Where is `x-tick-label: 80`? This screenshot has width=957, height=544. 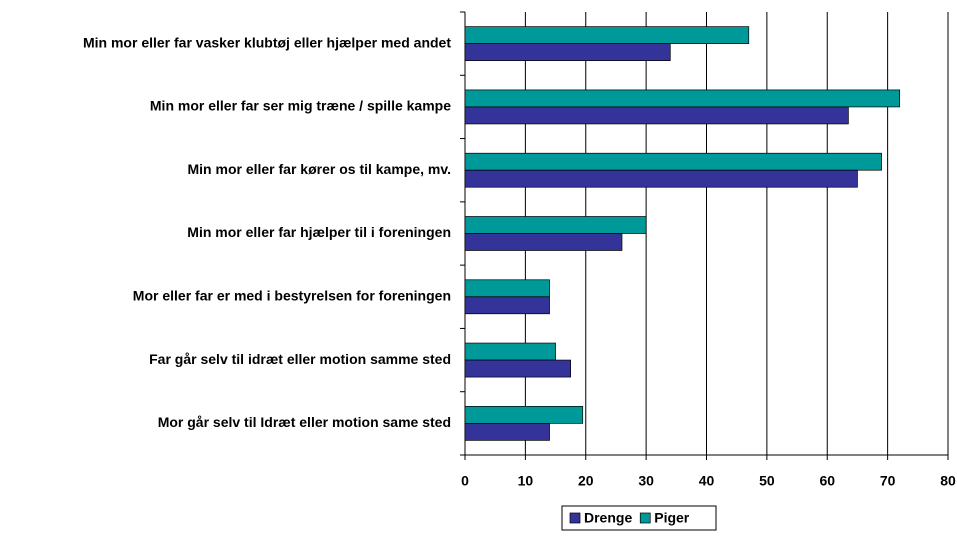
x-tick-label: 80 is located at coordinates (948, 481).